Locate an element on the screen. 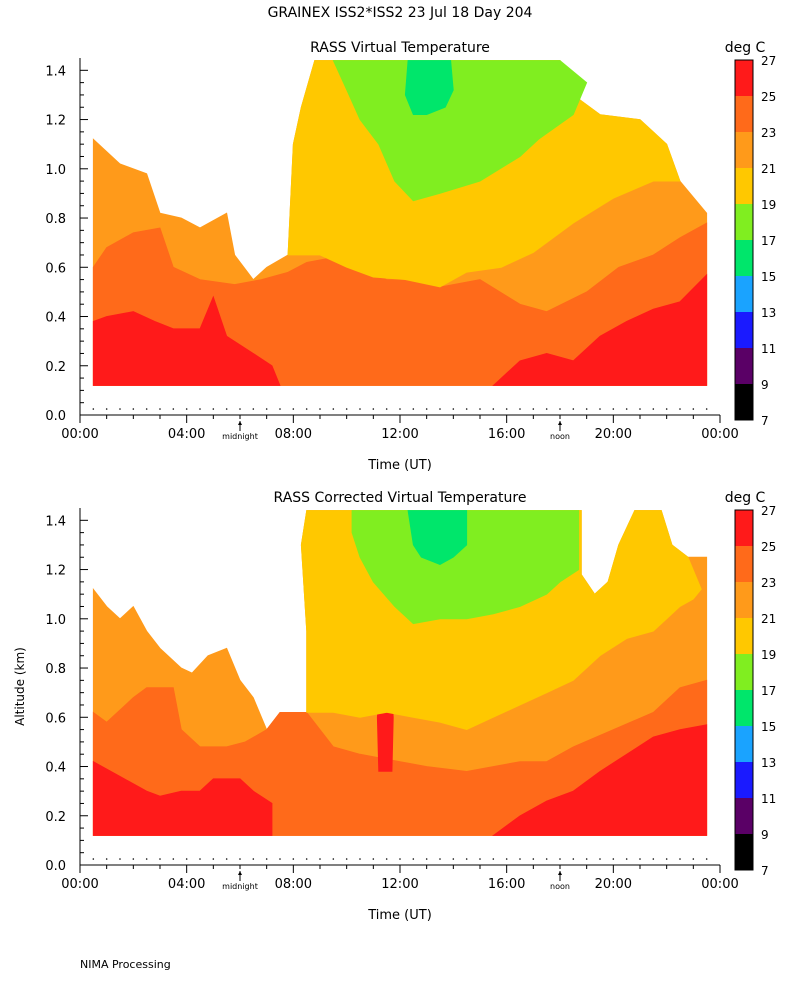  colorbar-frame is located at coordinates (744, 240).